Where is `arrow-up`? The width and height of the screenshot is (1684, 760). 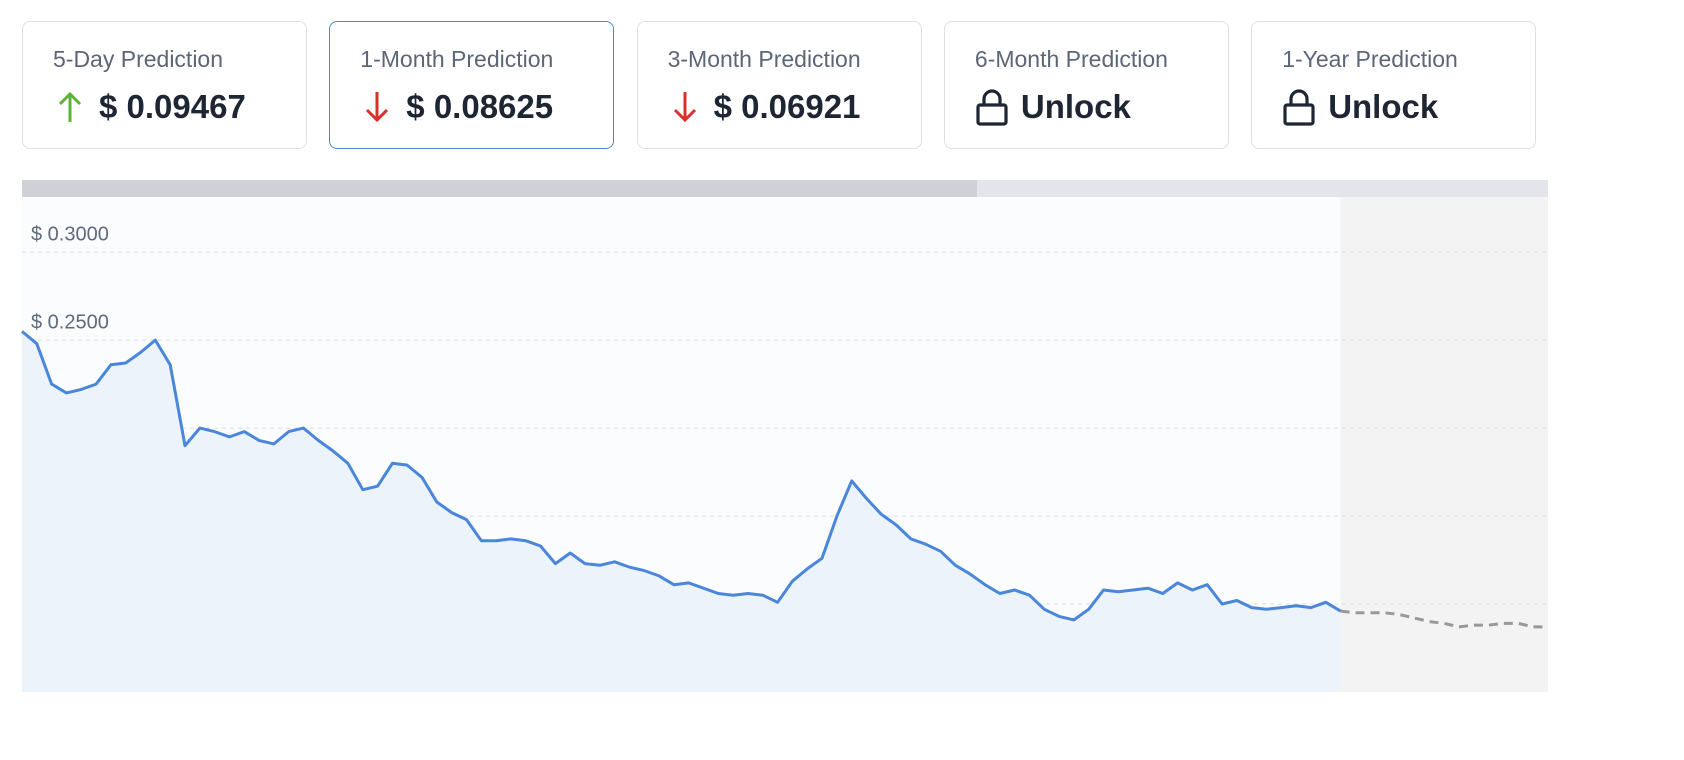
arrow-up is located at coordinates (70, 106).